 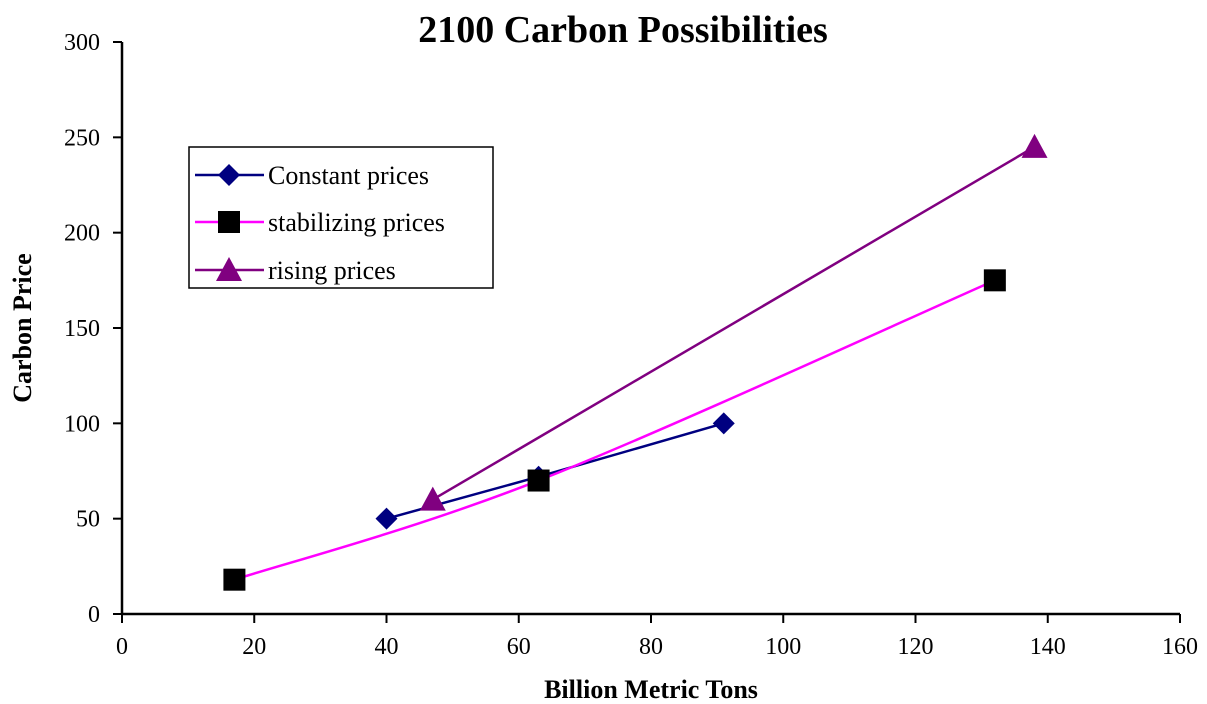 What do you see at coordinates (348, 175) in the screenshot?
I see `legend-label: Constant prices` at bounding box center [348, 175].